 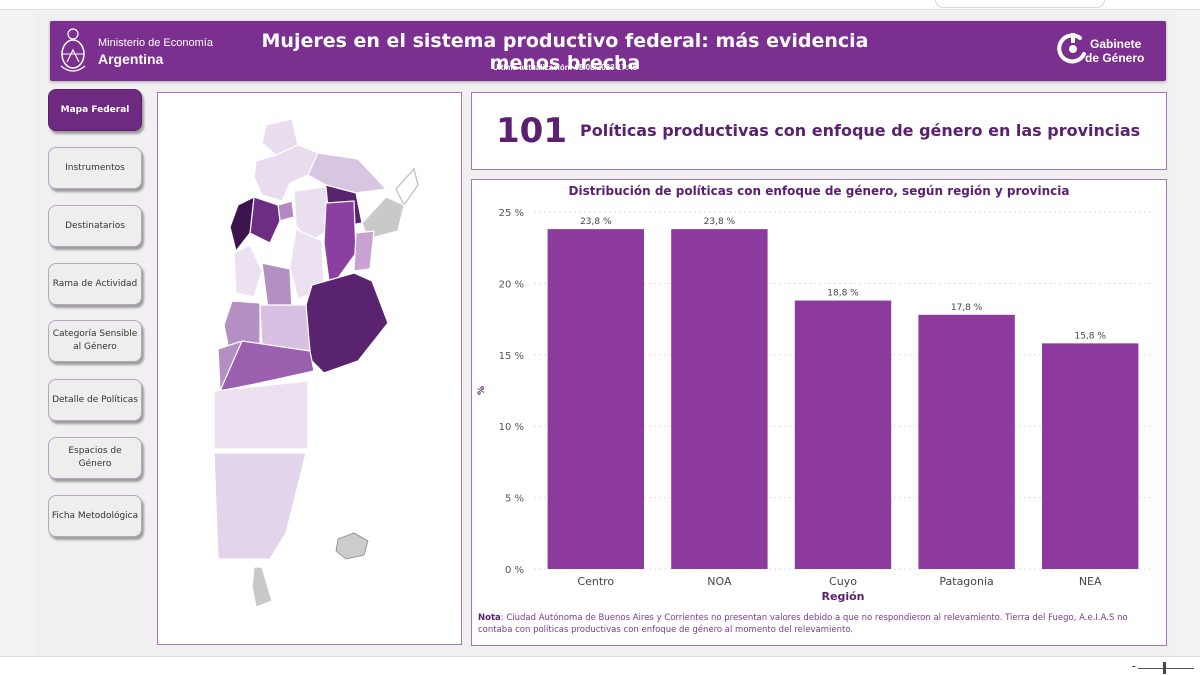 I want to click on map-province-misiones, so click(x=407, y=187).